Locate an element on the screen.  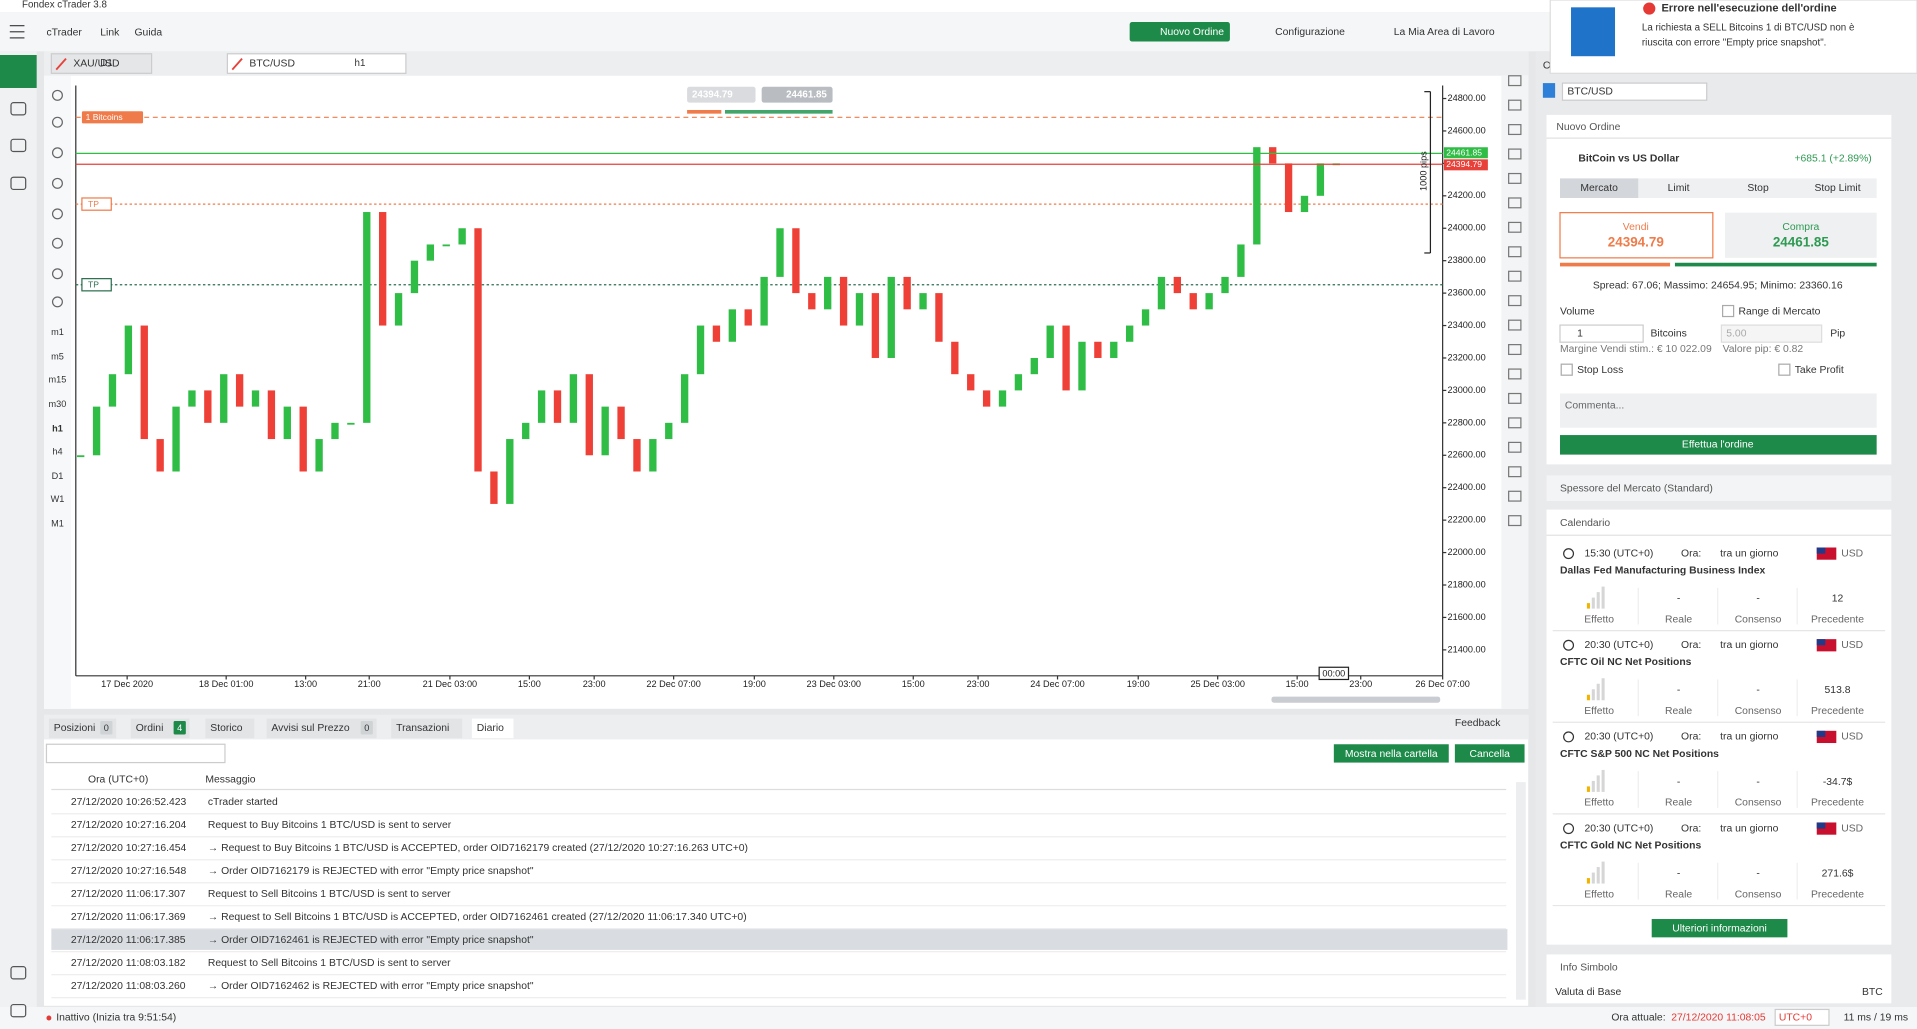
order-type-selected is located at coordinates (1599, 188).